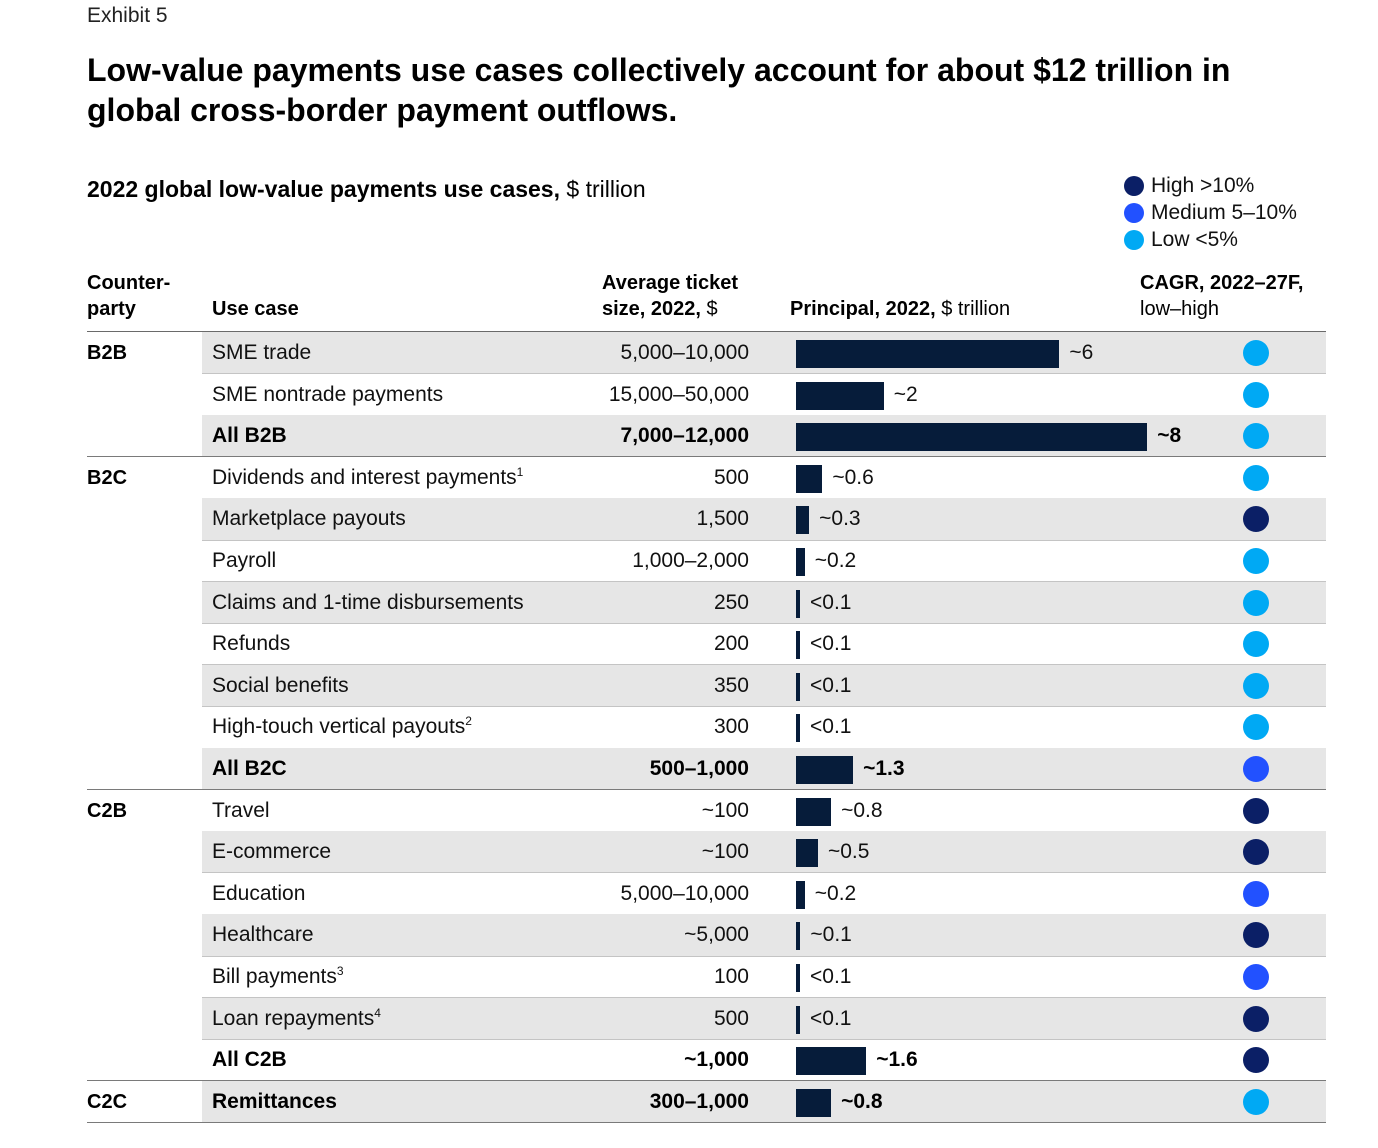  I want to click on header-principal-unit: $ trillion, so click(973, 309).